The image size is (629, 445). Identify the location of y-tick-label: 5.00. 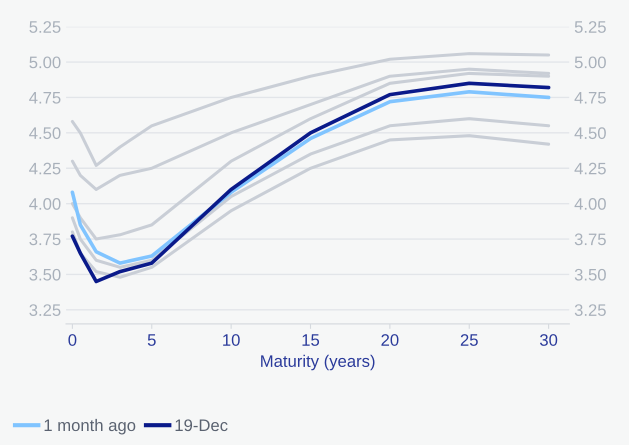
(45, 62).